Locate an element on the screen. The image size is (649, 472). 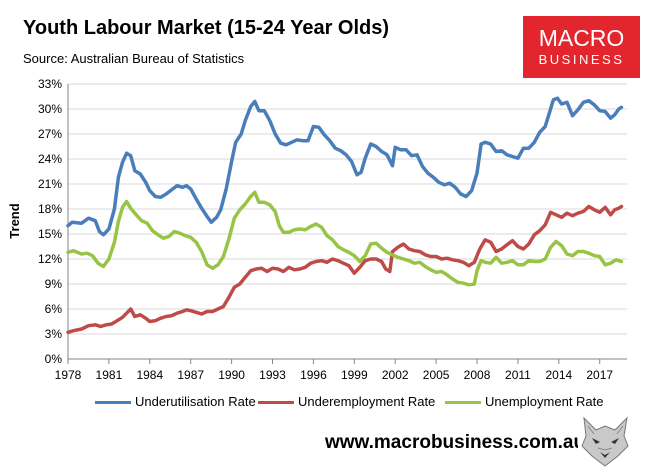
x-tick-label: 1999 is located at coordinates (354, 375).